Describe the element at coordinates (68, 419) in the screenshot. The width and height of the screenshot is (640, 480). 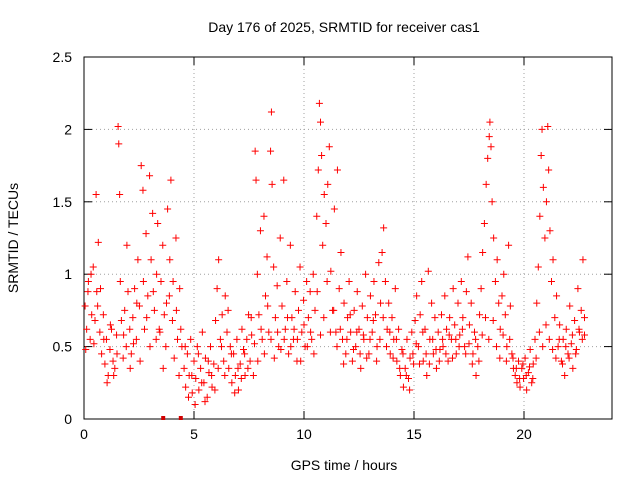
I see `y-tick-label: 0` at that location.